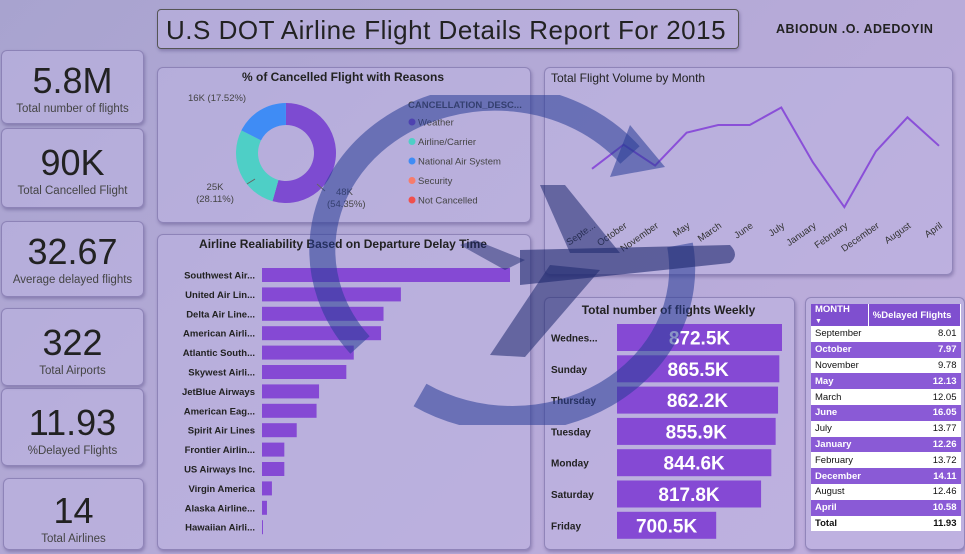  Describe the element at coordinates (840, 397) in the screenshot. I see `month-cell: March` at that location.